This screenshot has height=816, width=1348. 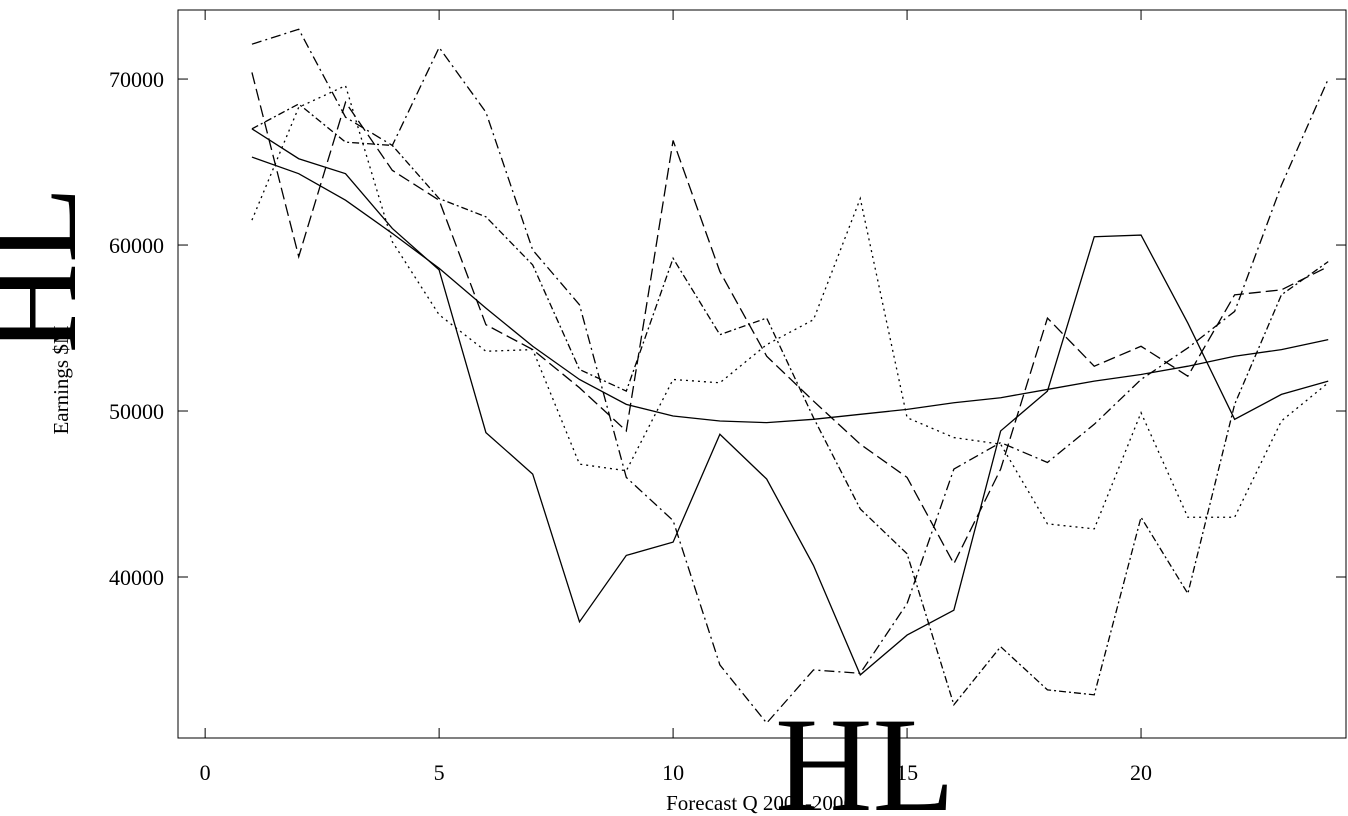 I want to click on x-axis-label: Forecast Q 2001-2006, so click(x=760, y=803).